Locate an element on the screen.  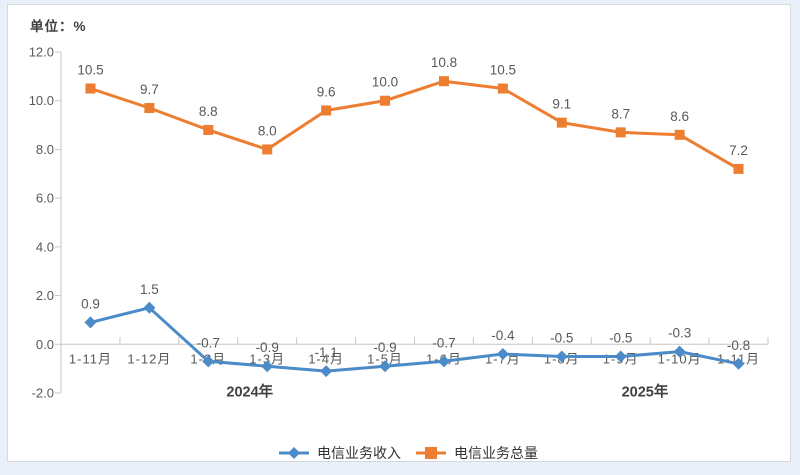
data-point-label: -1.1 is located at coordinates (325, 352).